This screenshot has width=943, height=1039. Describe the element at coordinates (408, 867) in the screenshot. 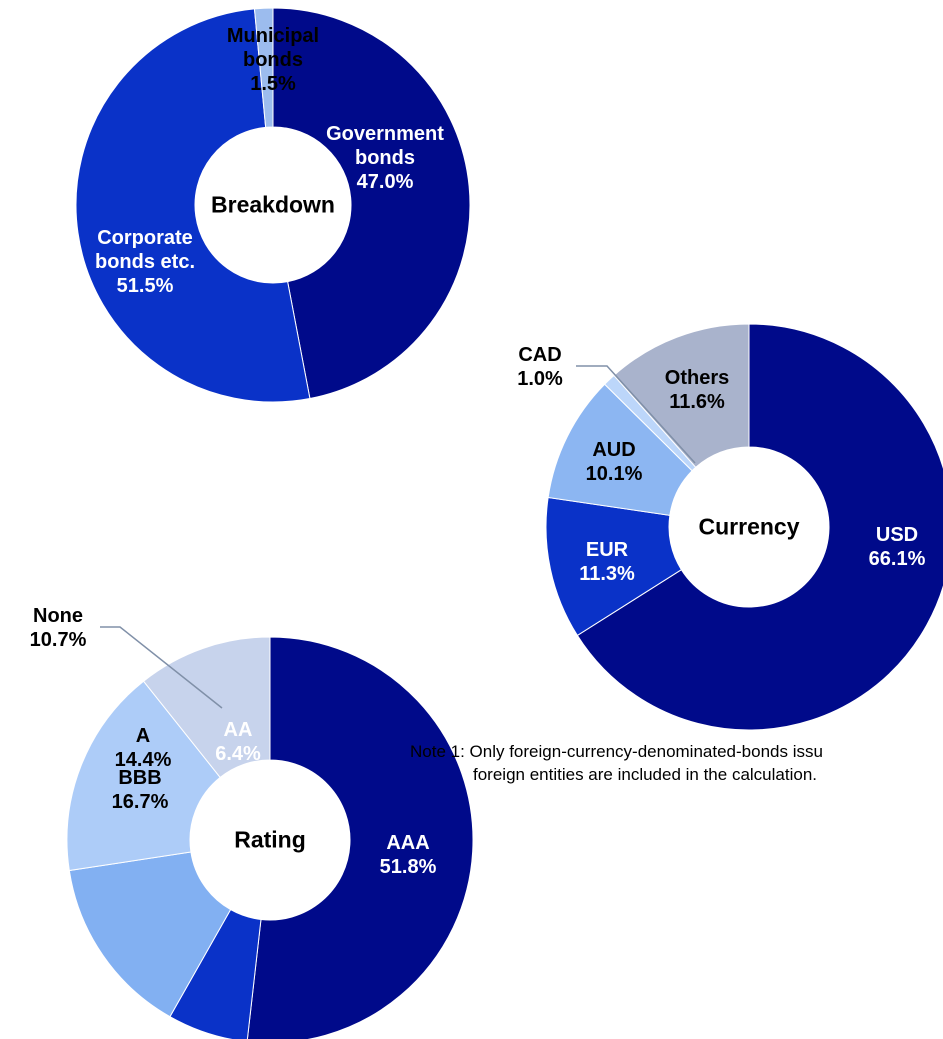

I see `value-label: 51.8%` at that location.